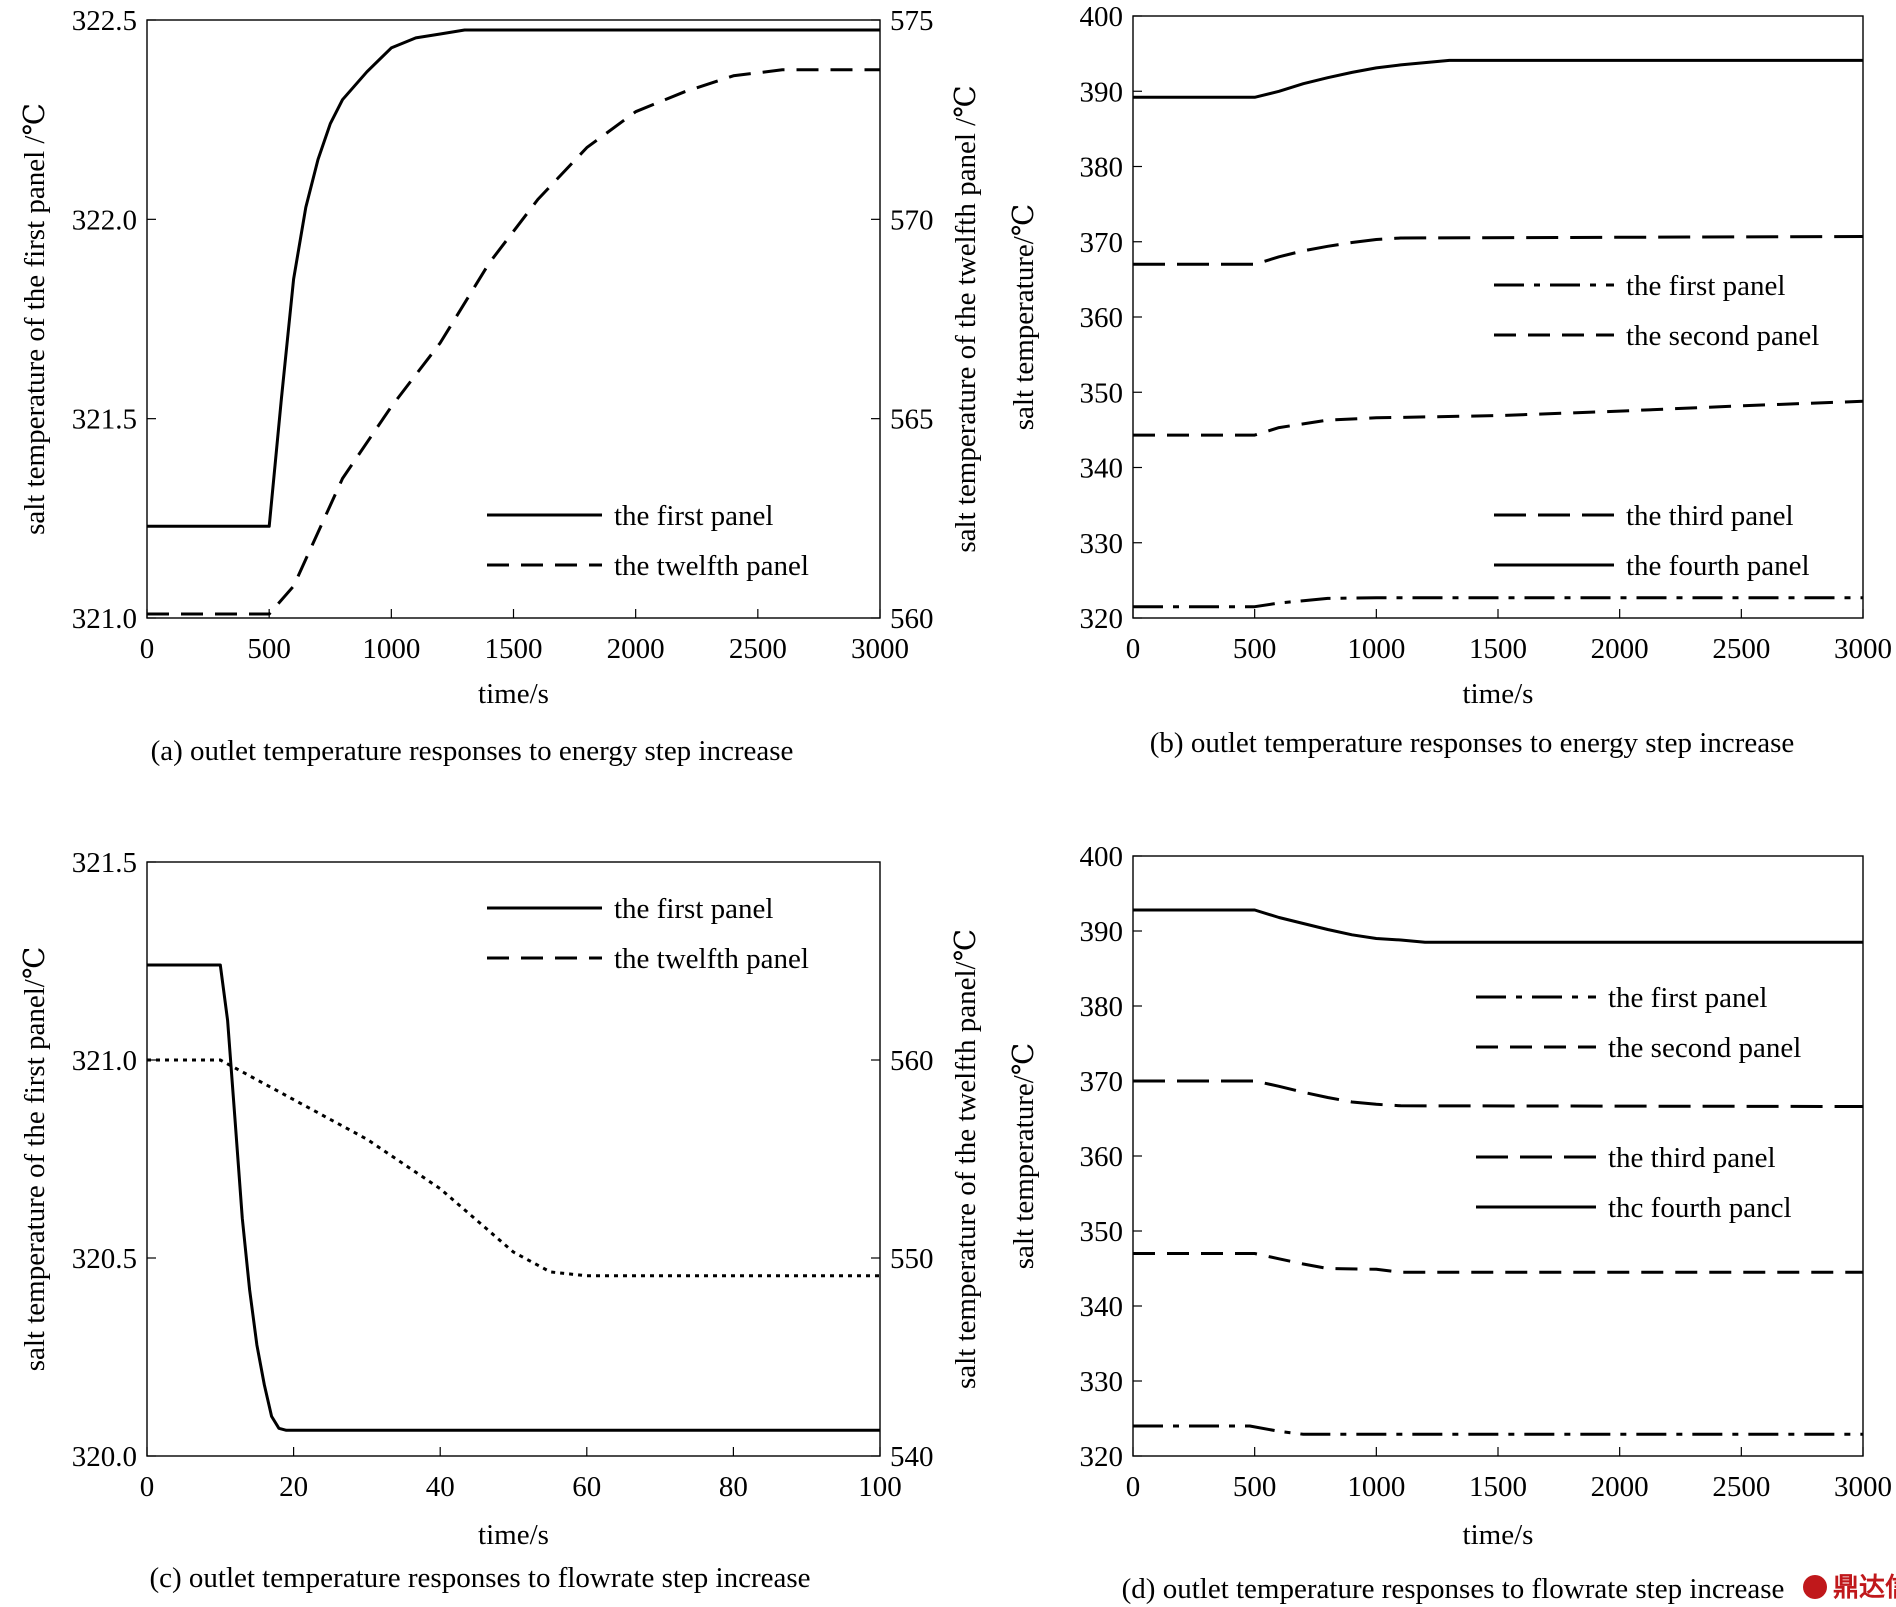  Describe the element at coordinates (440, 1487) in the screenshot. I see `x-tick-label: 40` at that location.